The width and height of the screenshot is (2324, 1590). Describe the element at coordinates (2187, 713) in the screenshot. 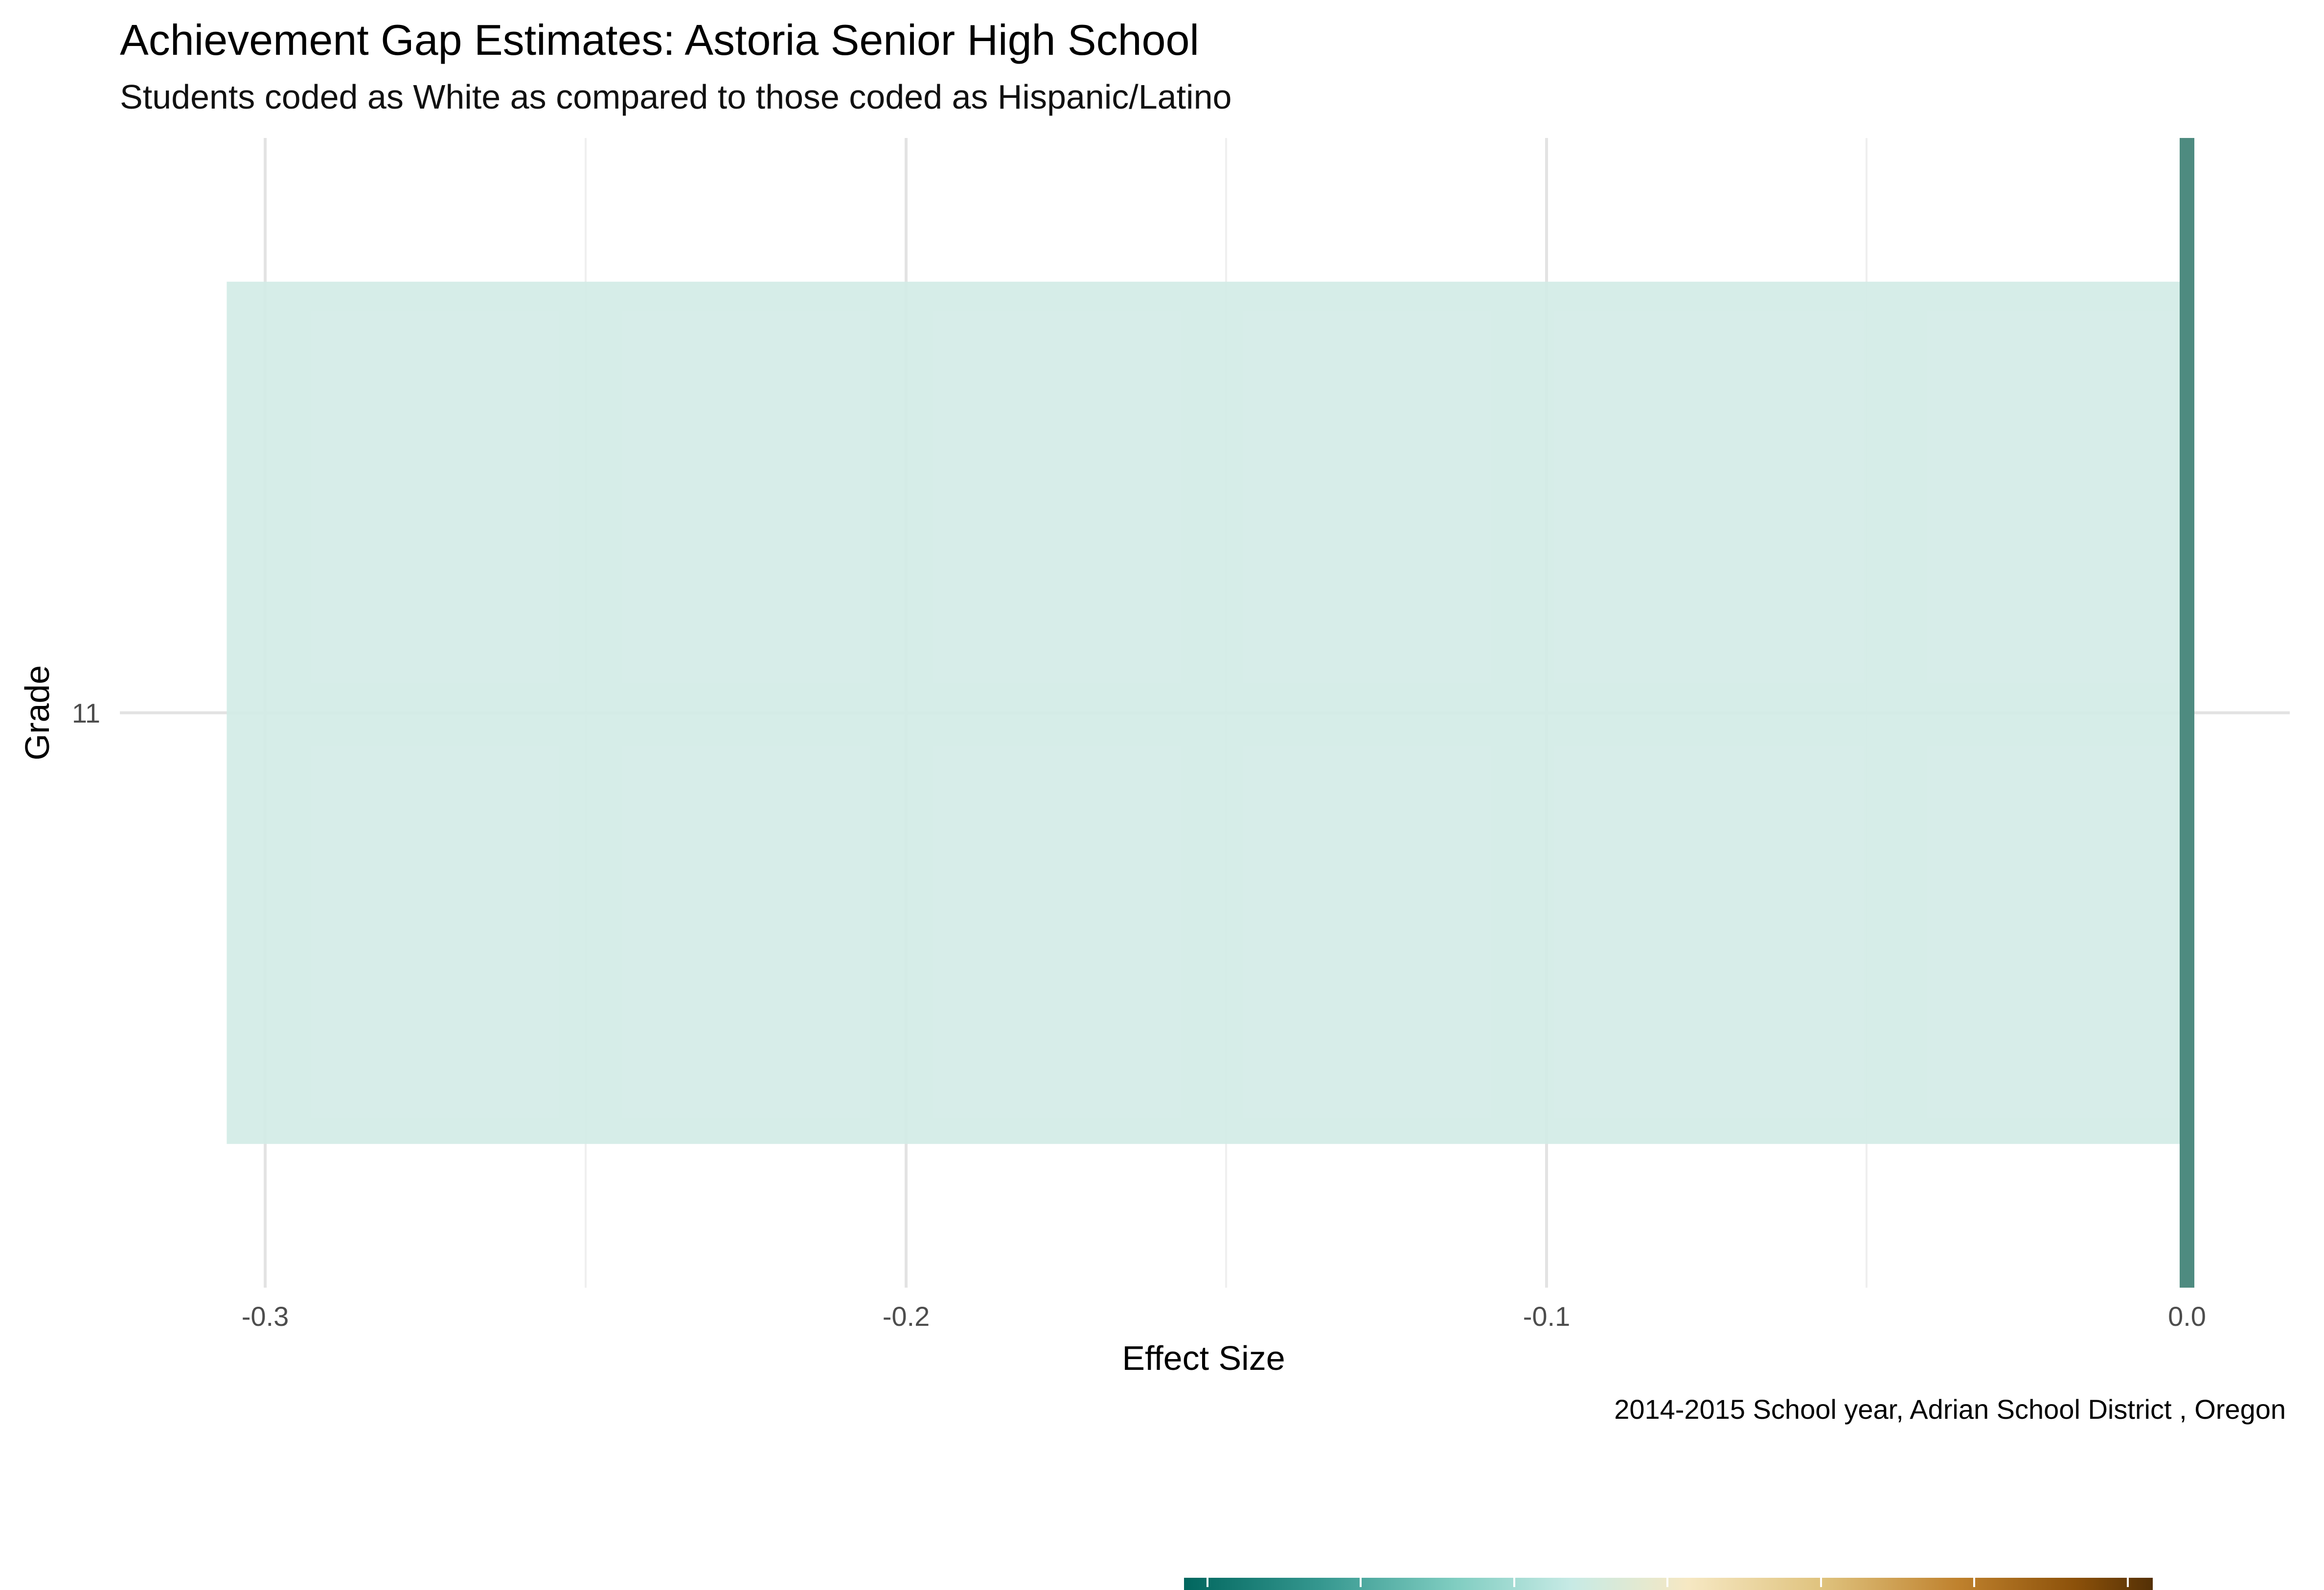

I see `zero-reference-line` at that location.